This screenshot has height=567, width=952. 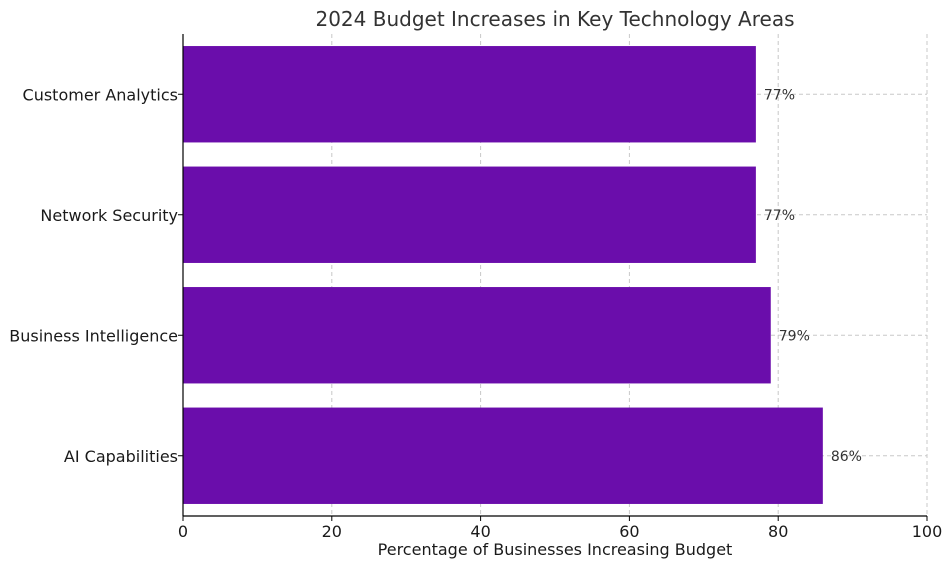 What do you see at coordinates (183, 531) in the screenshot?
I see `x-tick-label: 0` at bounding box center [183, 531].